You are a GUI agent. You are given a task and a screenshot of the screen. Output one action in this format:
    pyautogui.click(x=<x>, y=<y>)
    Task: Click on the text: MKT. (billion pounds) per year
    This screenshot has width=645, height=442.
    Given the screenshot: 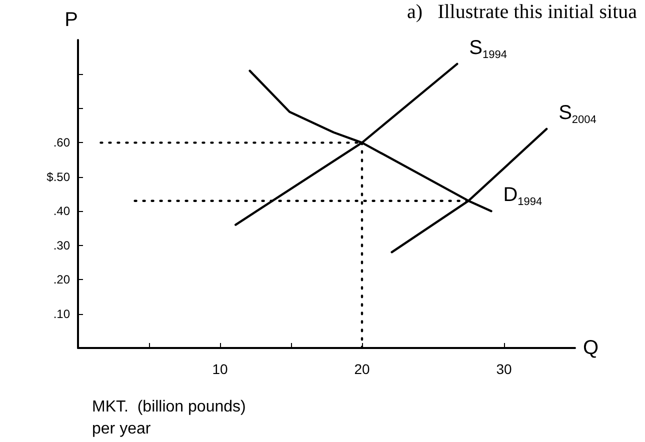 What is the action you would take?
    pyautogui.click(x=169, y=418)
    